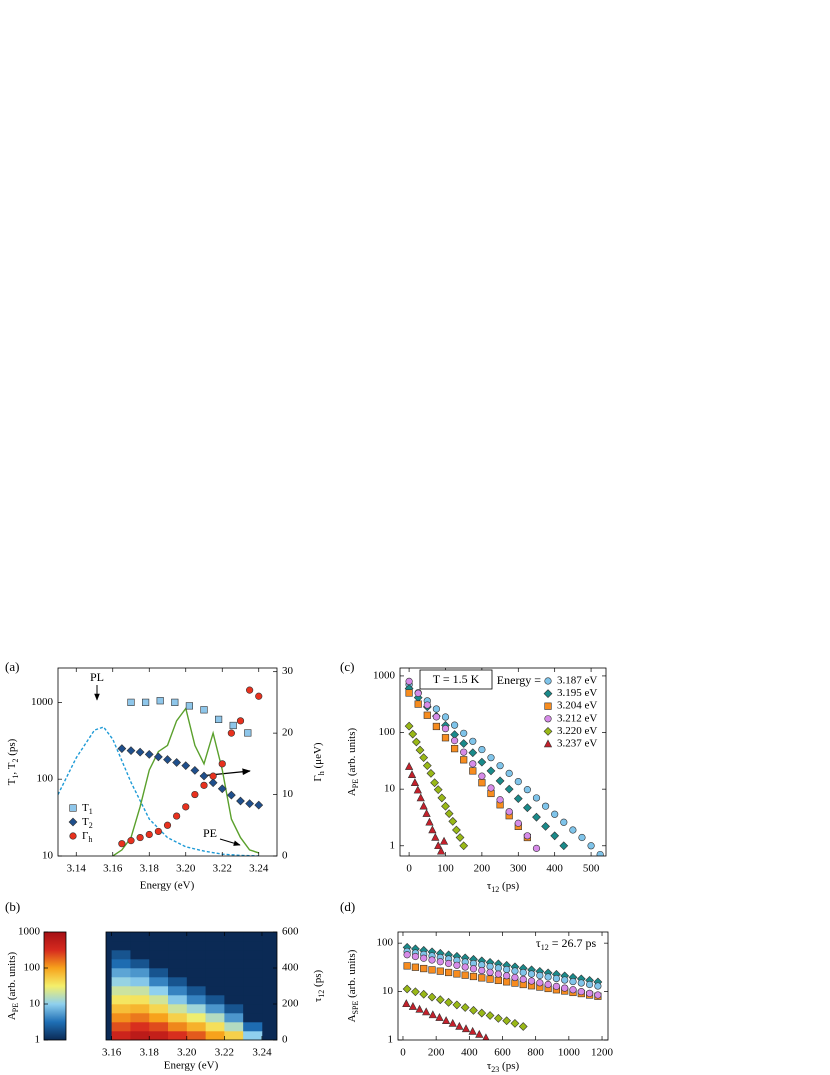 The height and width of the screenshot is (1075, 830). What do you see at coordinates (352, 1018) in the screenshot?
I see `text-part: A` at bounding box center [352, 1018].